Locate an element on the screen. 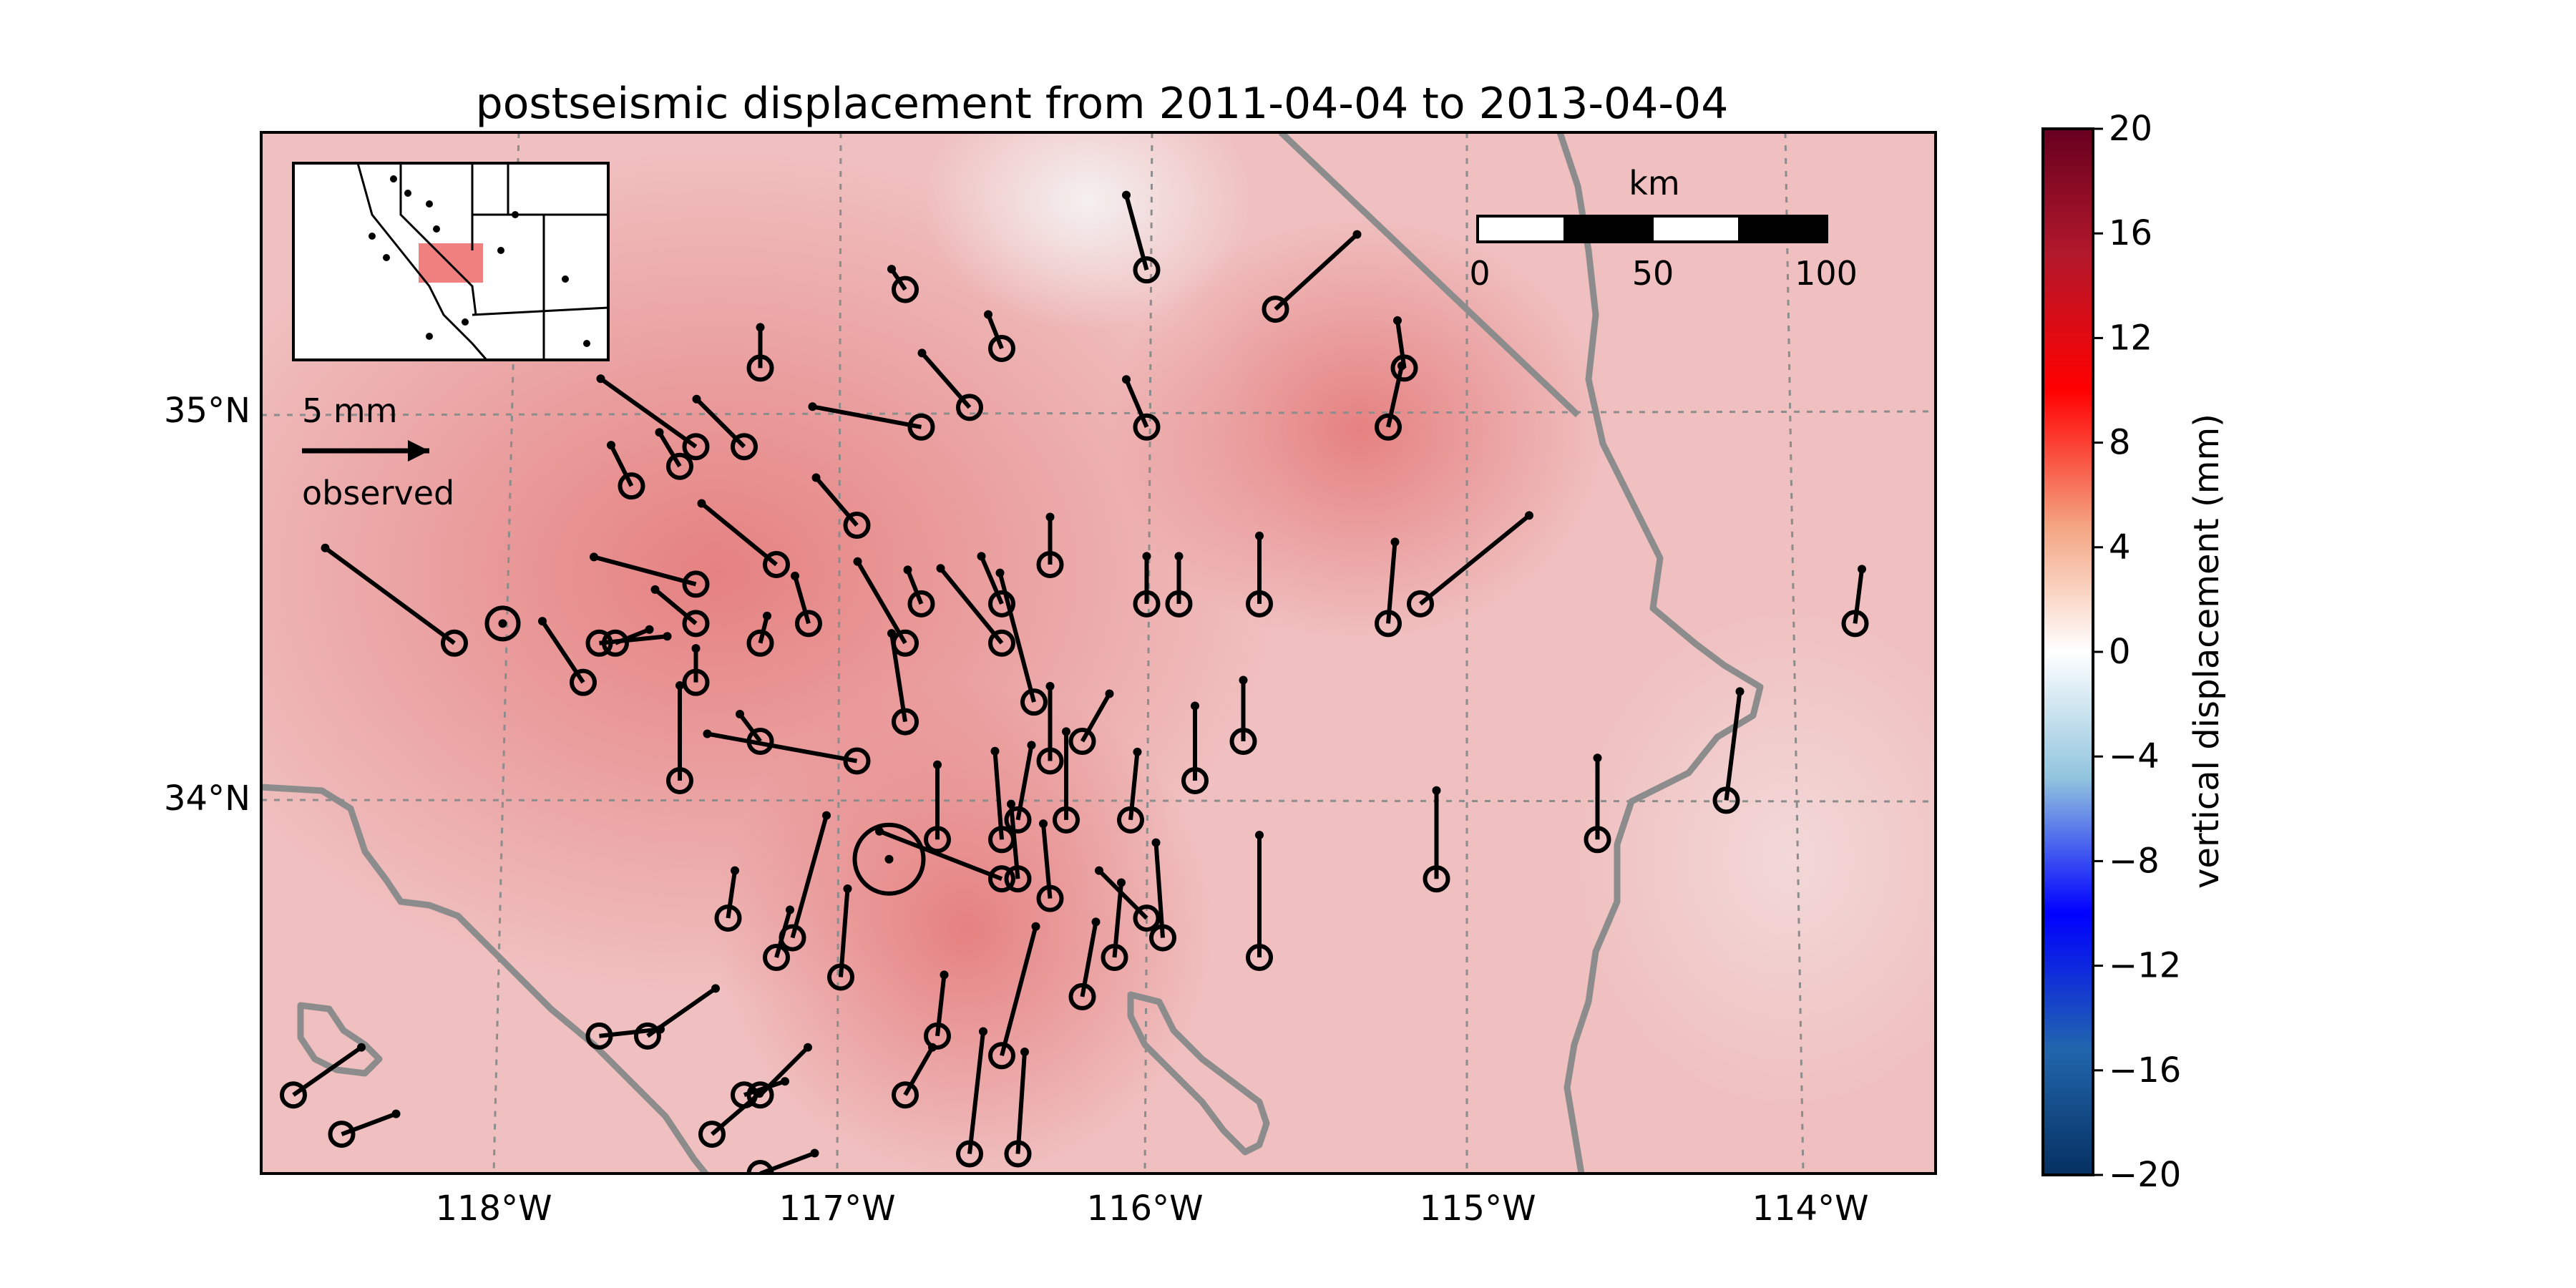 The height and width of the screenshot is (1288, 2576). colorbar-tick-label: −20 is located at coordinates (2145, 1175).